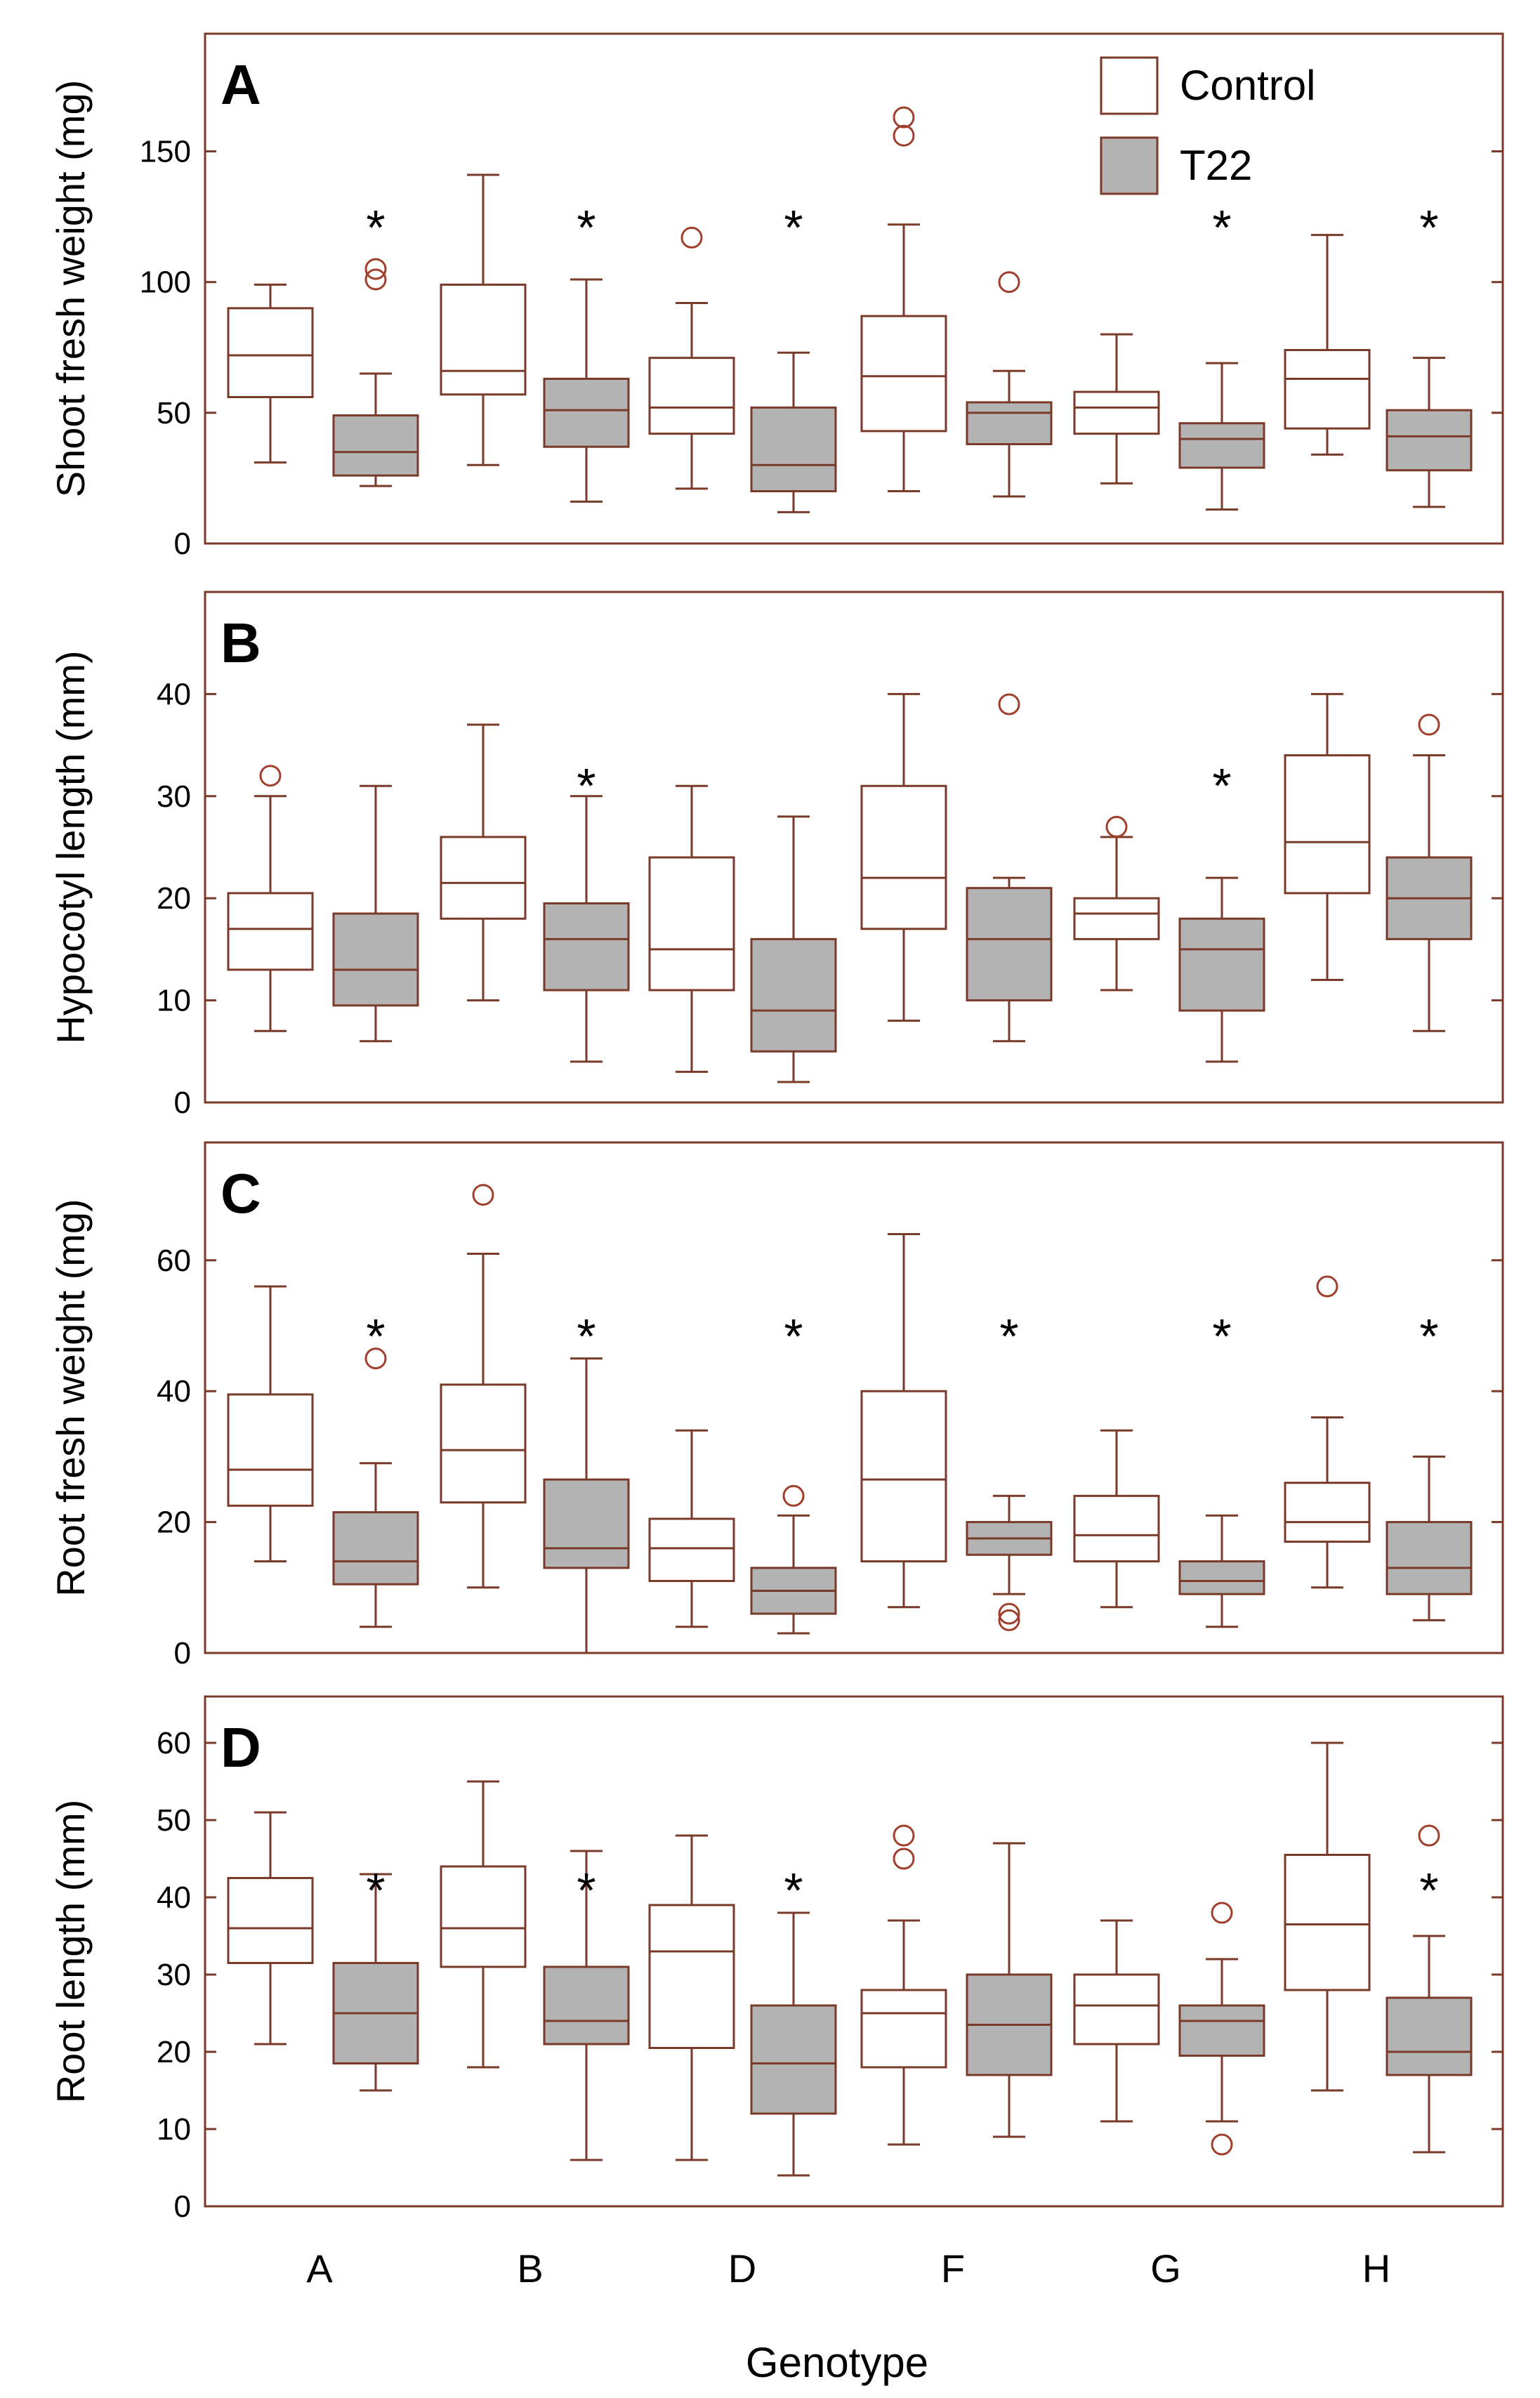  I want to click on genotype-group-a: *, so click(323, 1457).